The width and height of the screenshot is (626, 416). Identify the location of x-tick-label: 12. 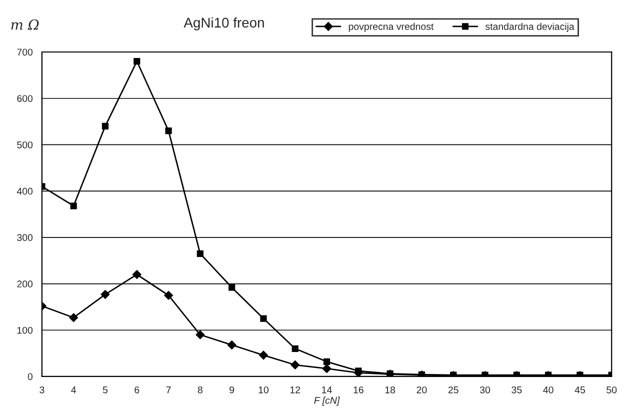
(295, 390).